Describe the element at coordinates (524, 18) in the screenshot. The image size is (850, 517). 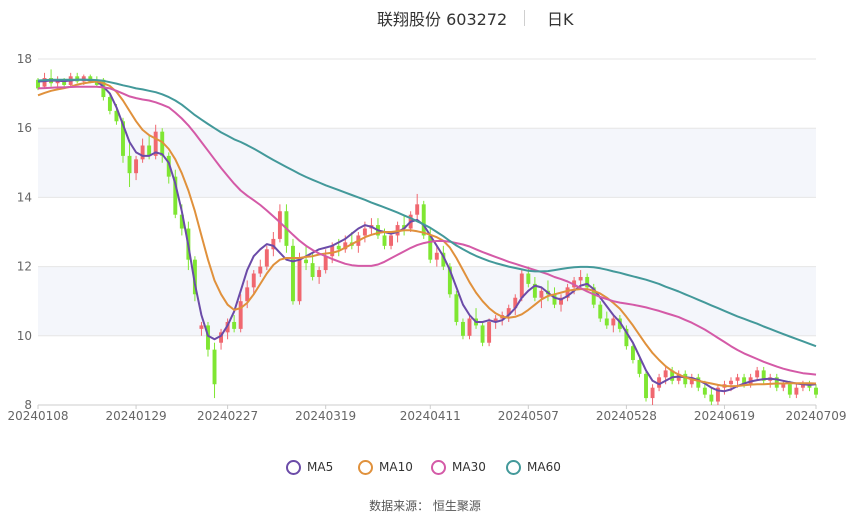
I see `title-separator` at that location.